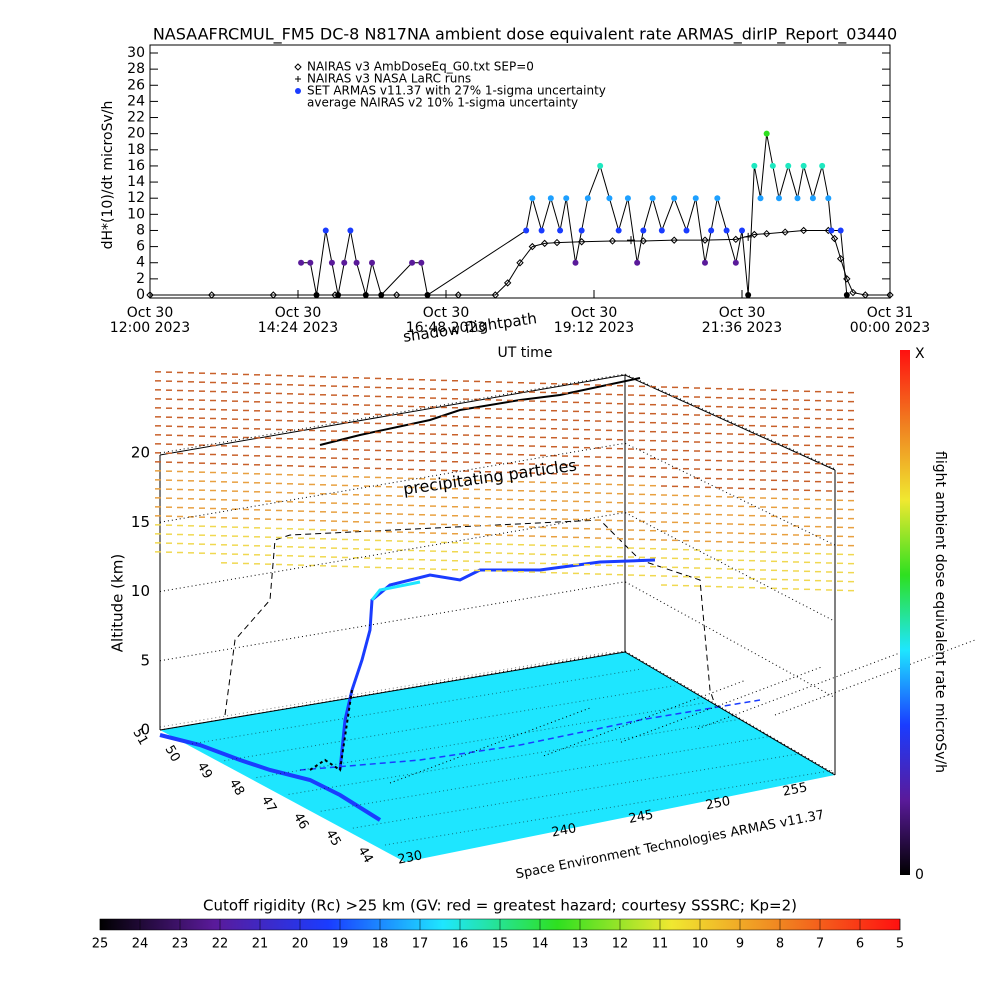 This screenshot has width=1000, height=1000. I want to click on colorbar-max: X, so click(920, 354).